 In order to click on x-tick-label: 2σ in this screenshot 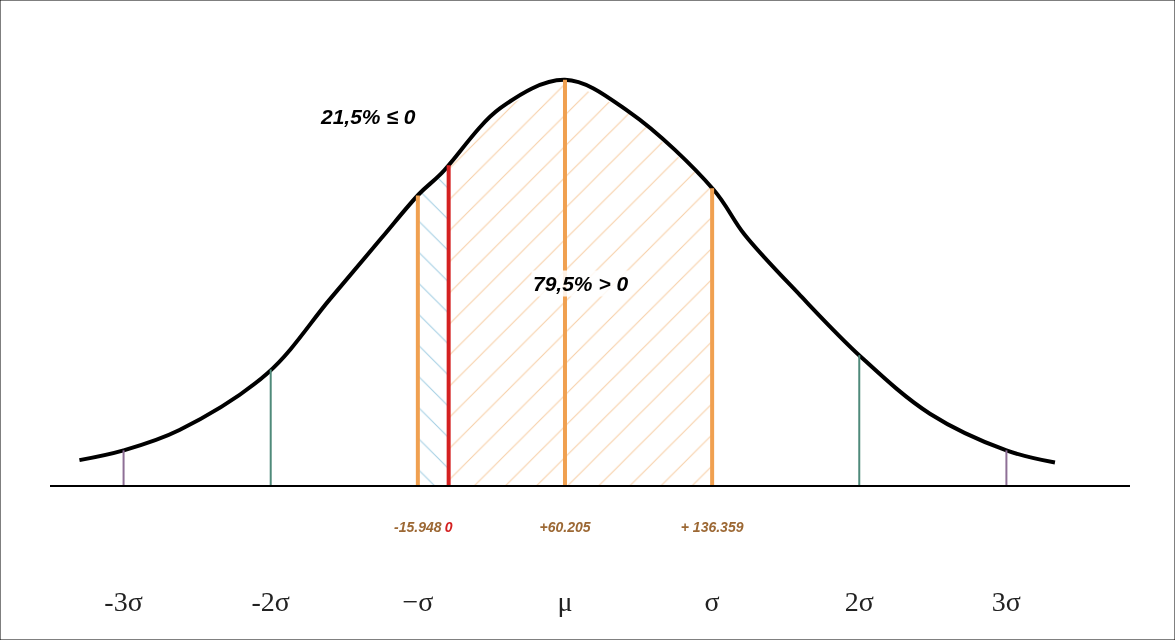, I will do `click(859, 601)`.